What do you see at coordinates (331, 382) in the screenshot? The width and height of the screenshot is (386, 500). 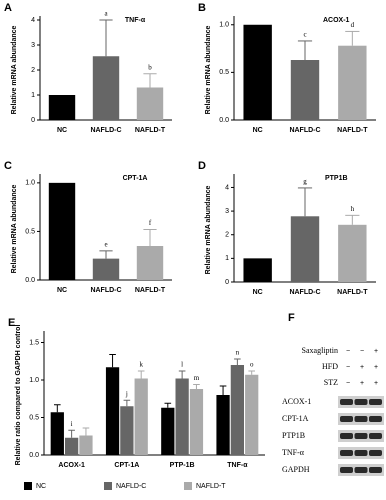 I see `condition-label: STZ` at bounding box center [331, 382].